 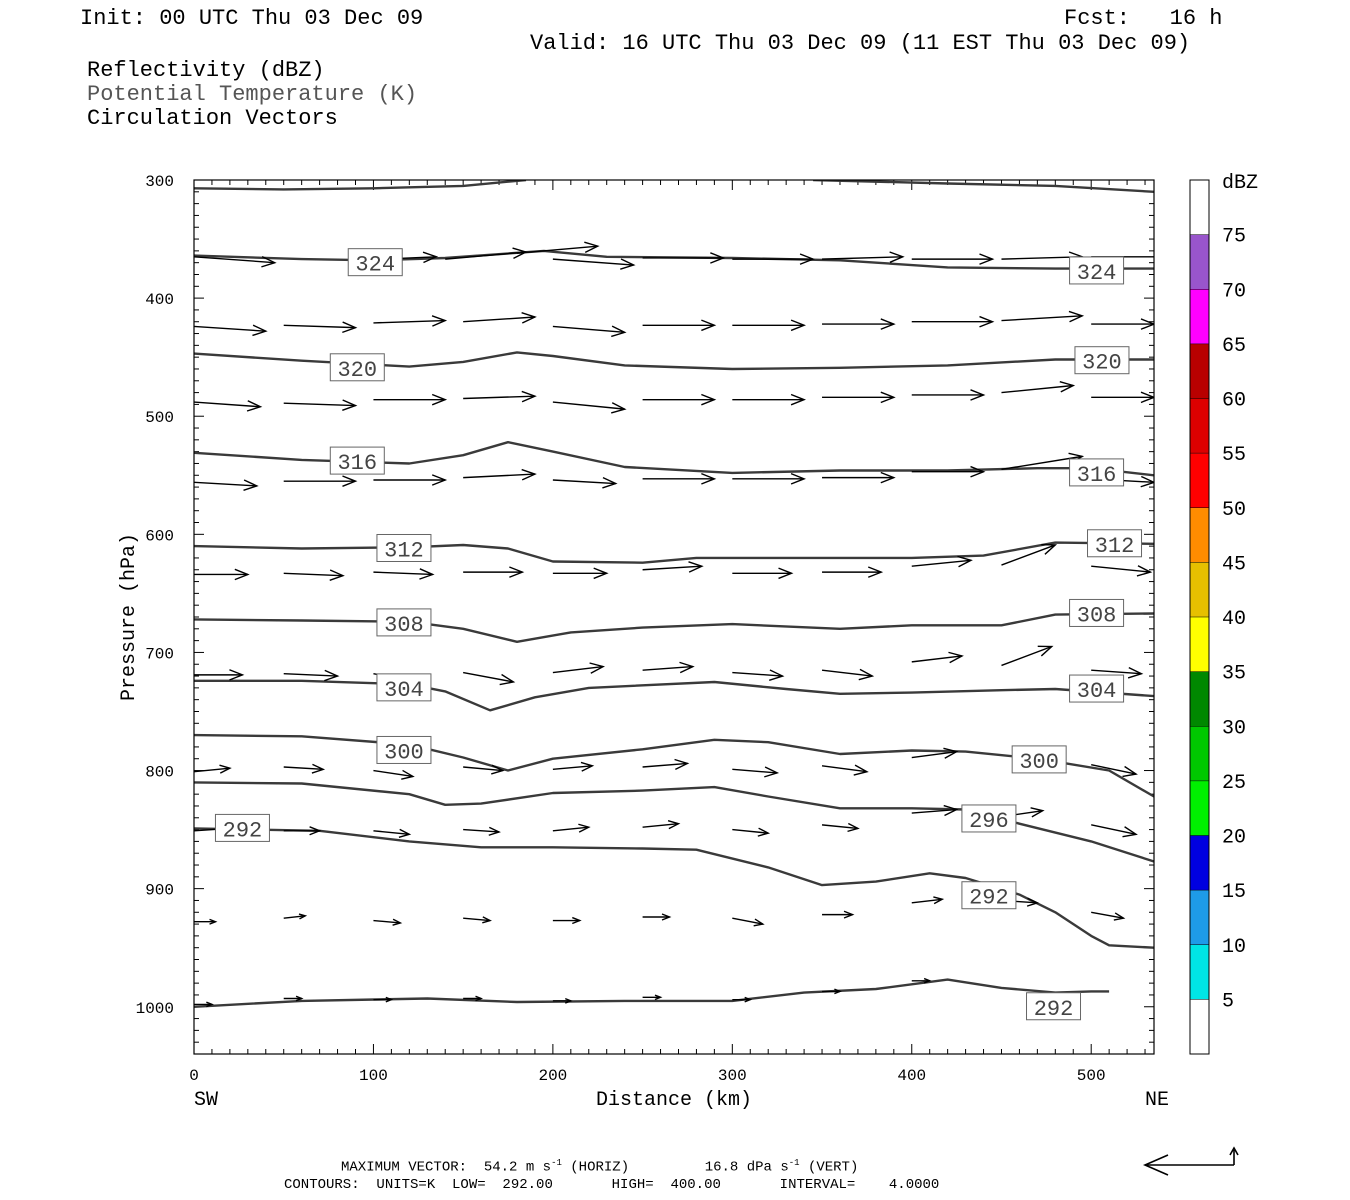 What do you see at coordinates (833, 1167) in the screenshot?
I see `vert-unit: (VERT)` at bounding box center [833, 1167].